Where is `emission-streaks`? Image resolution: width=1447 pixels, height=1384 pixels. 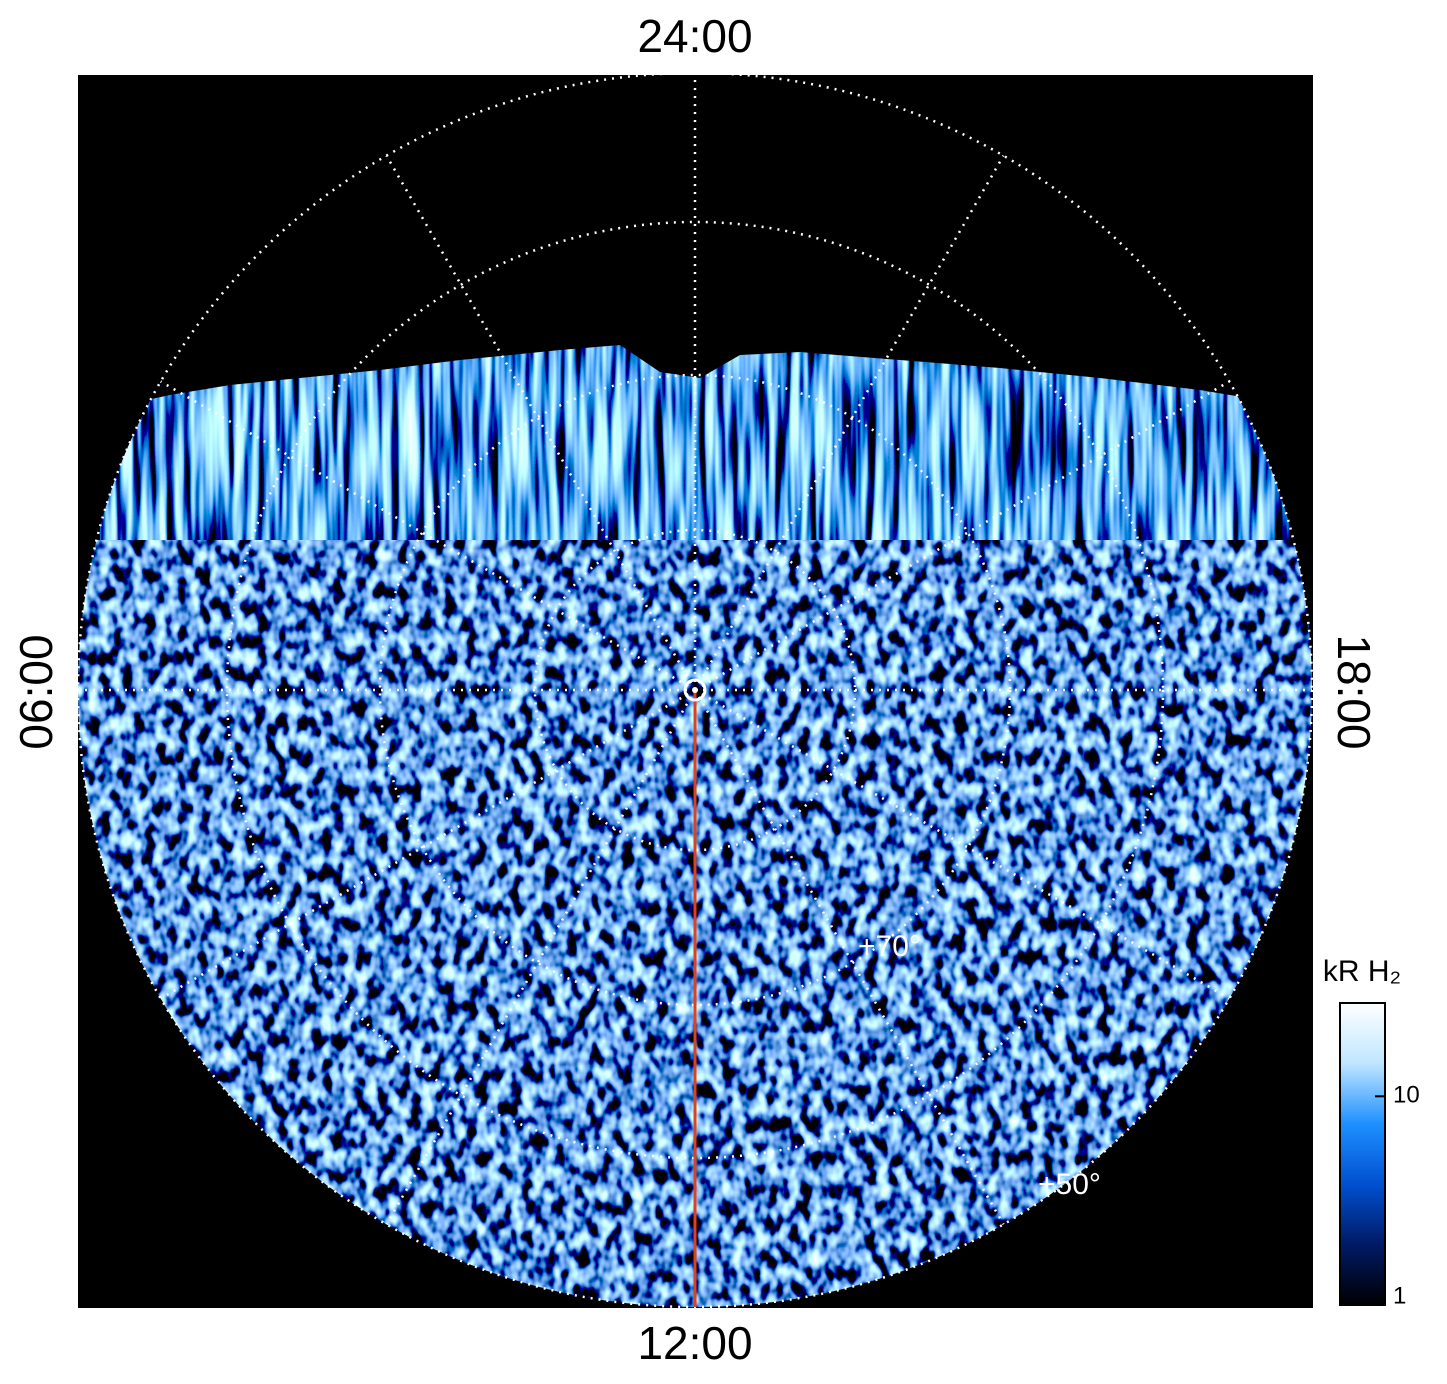 emission-streaks is located at coordinates (706, 452).